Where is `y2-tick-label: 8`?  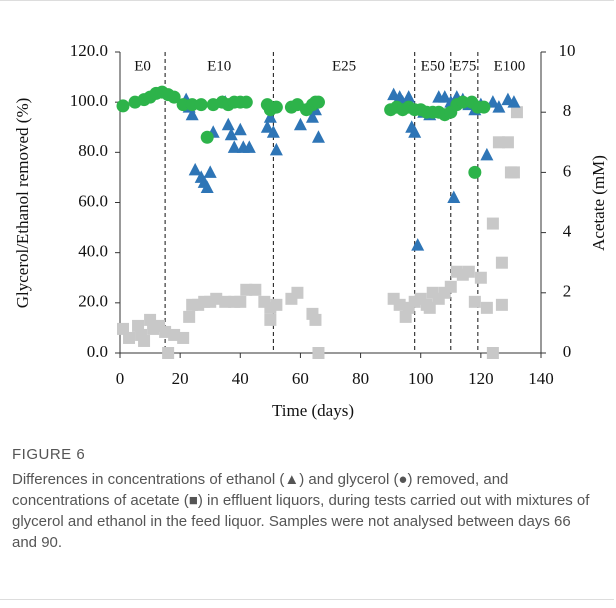 y2-tick-label: 8 is located at coordinates (567, 110).